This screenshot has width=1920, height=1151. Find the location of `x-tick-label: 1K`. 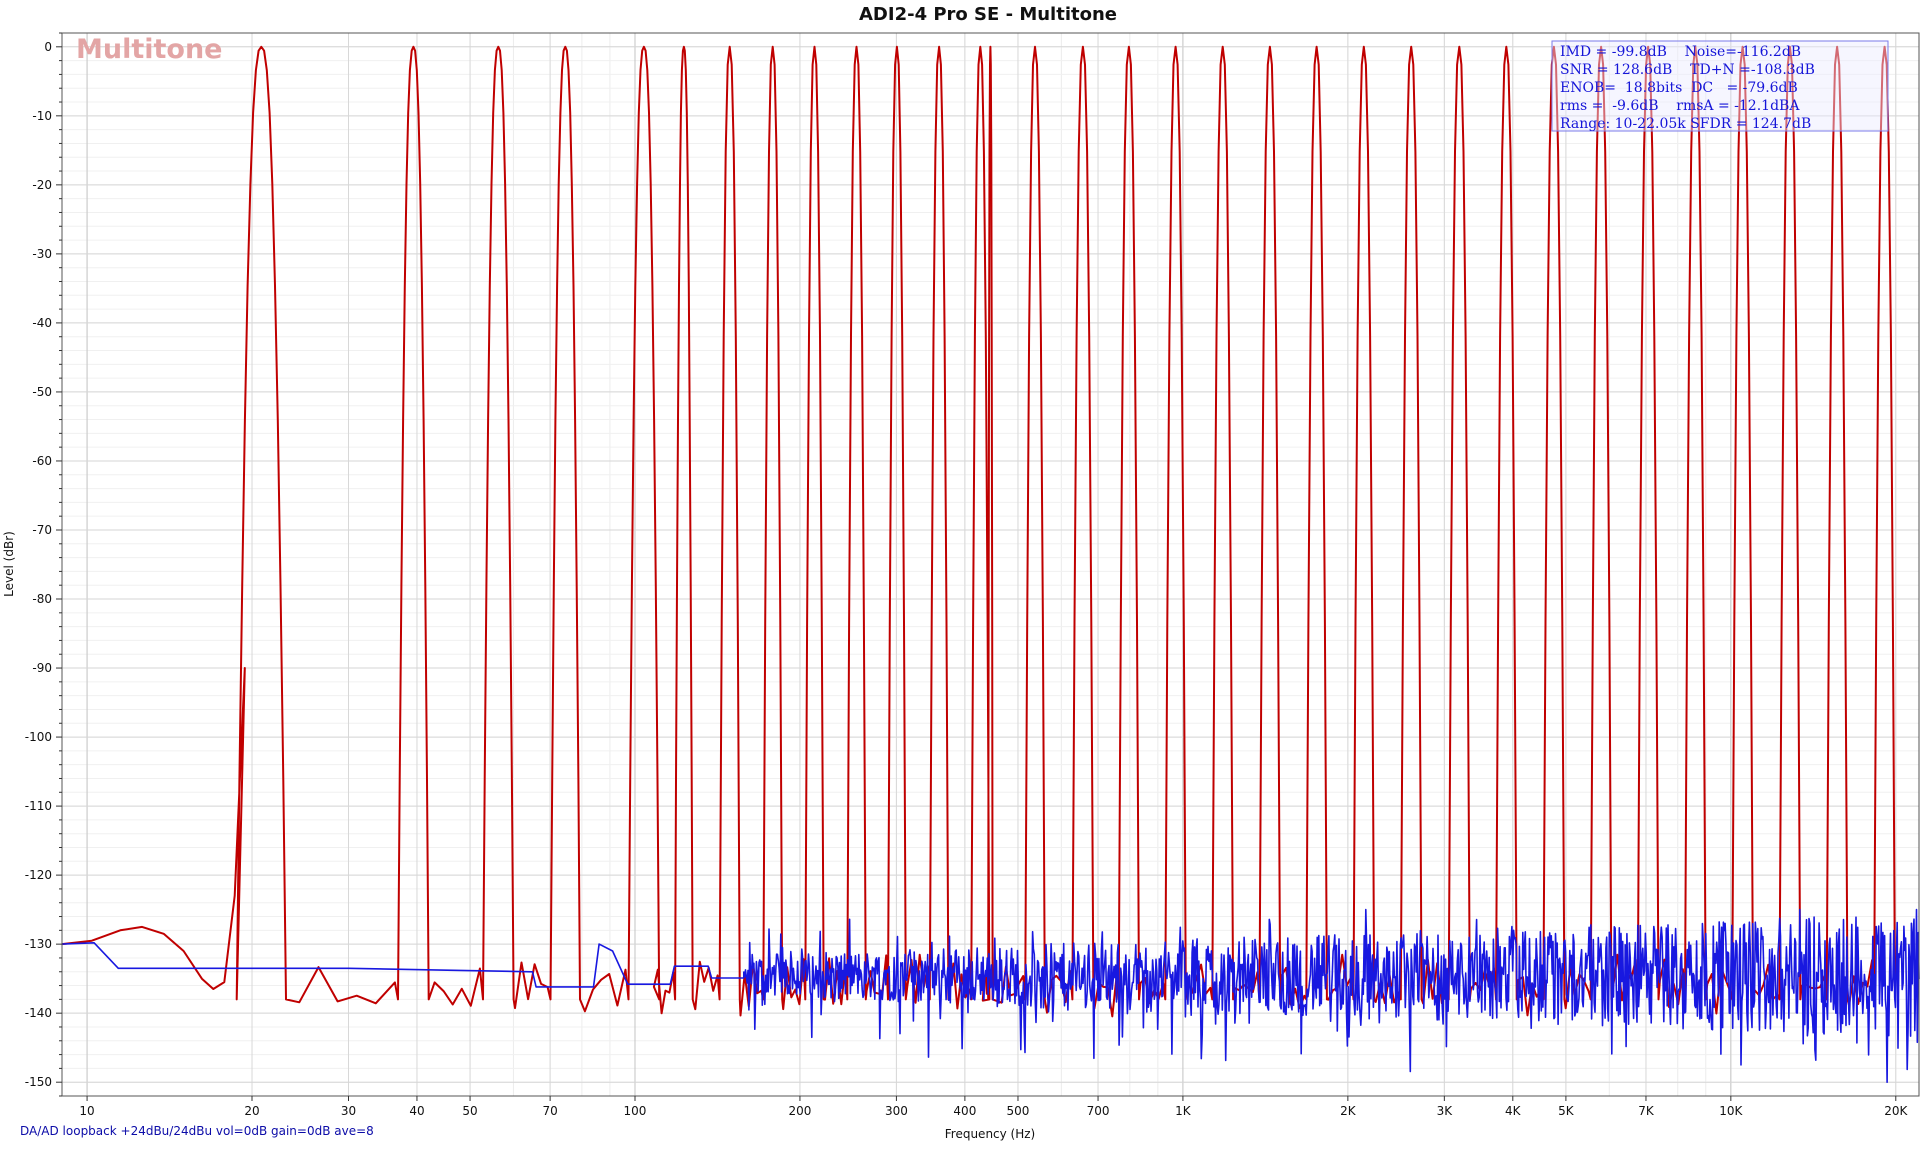

x-tick-label: 1K is located at coordinates (1183, 1111).